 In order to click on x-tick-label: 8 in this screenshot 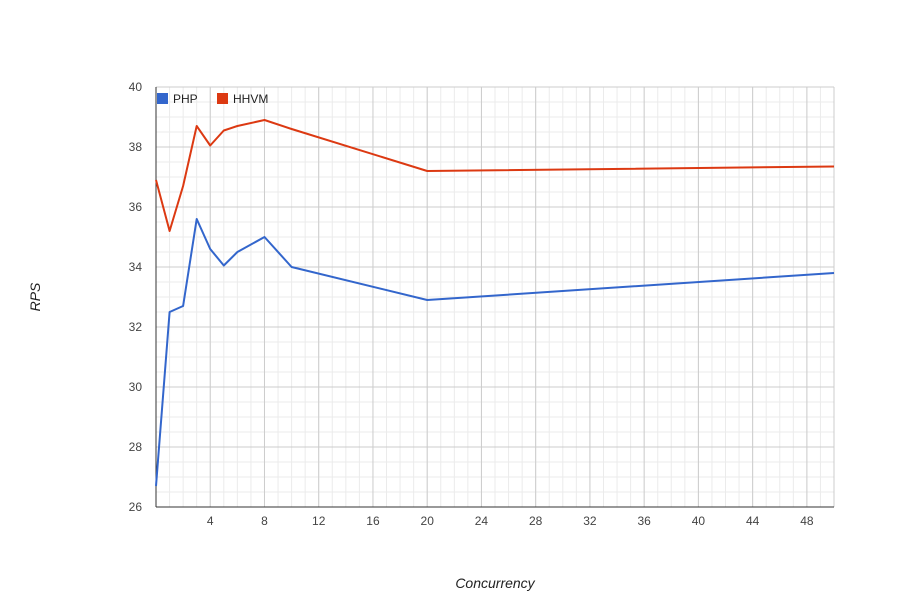, I will do `click(264, 521)`.